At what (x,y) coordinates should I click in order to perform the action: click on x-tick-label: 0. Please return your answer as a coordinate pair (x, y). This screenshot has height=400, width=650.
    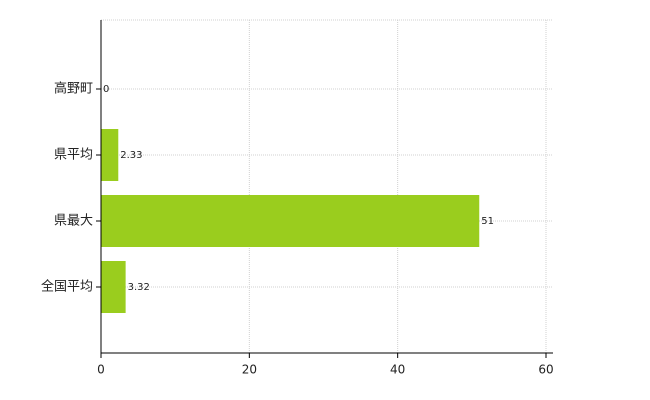
    Looking at the image, I should click on (101, 370).